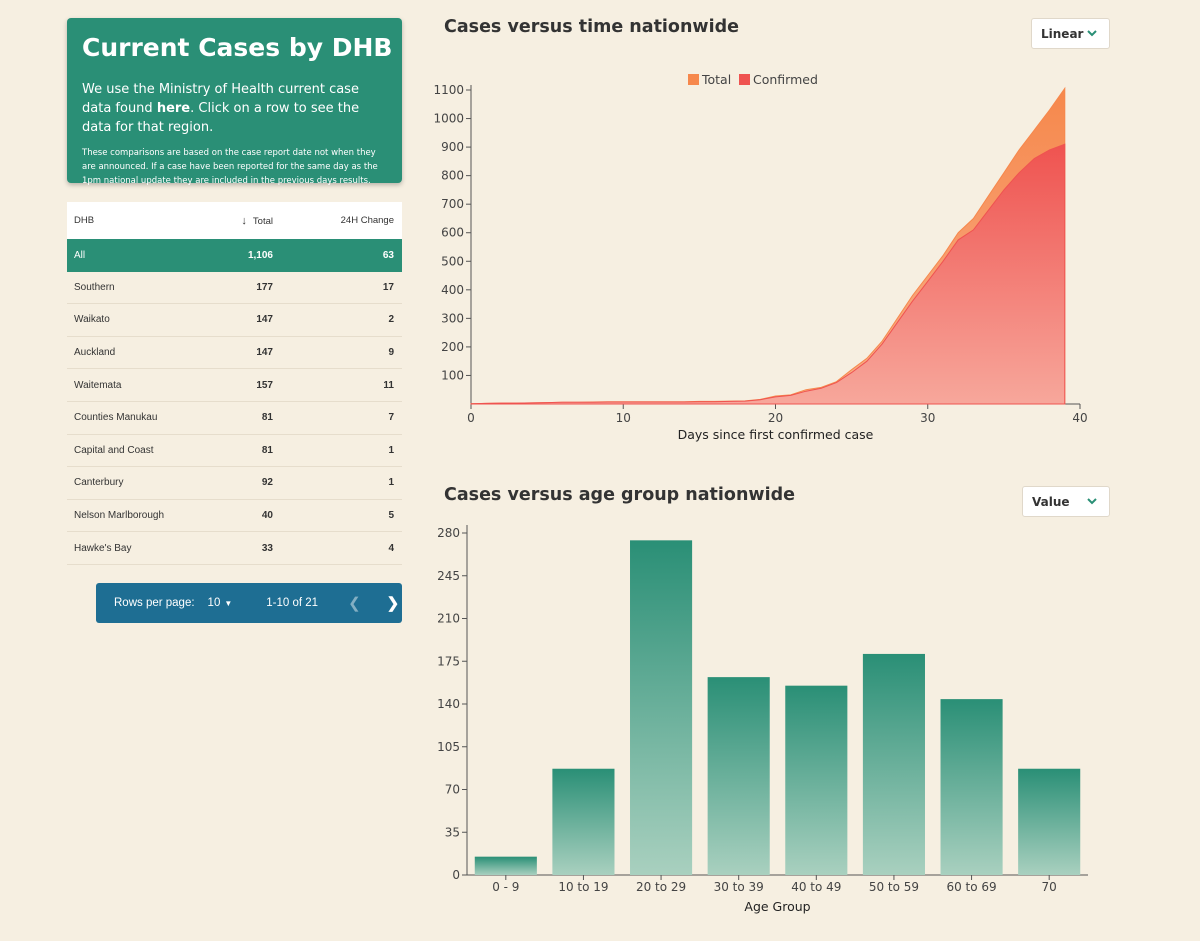 This screenshot has width=1200, height=941. I want to click on value-select-value: Value, so click(1051, 501).